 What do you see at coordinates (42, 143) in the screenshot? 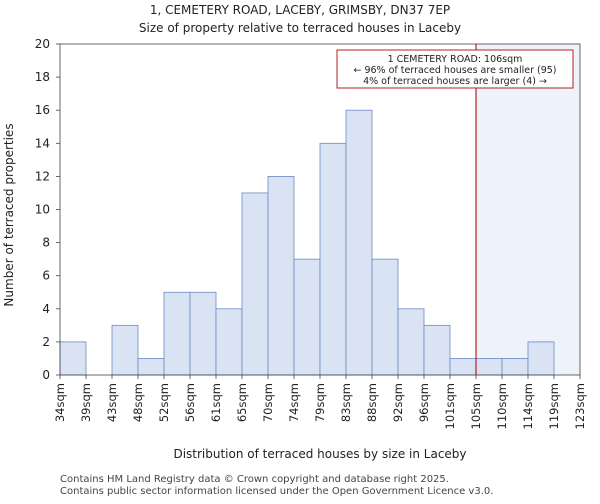
I see `y-tick-label: 14` at bounding box center [42, 143].